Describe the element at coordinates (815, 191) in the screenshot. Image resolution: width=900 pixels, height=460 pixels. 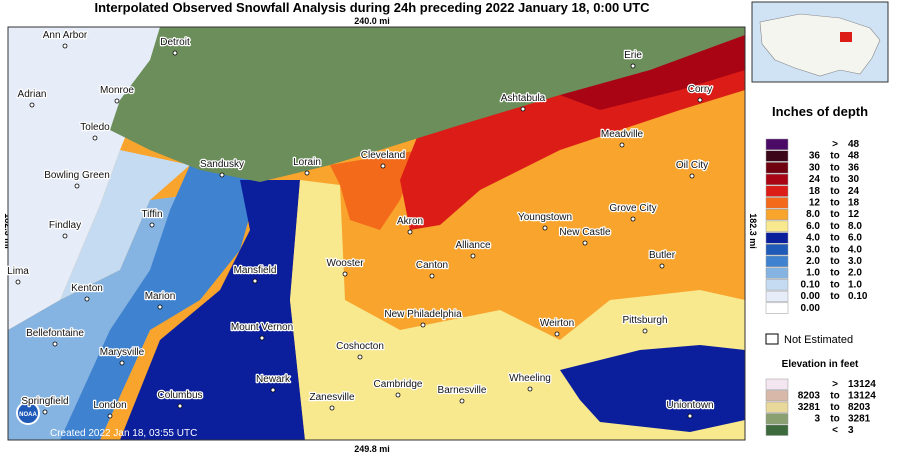
I see `legend-low: 18` at that location.